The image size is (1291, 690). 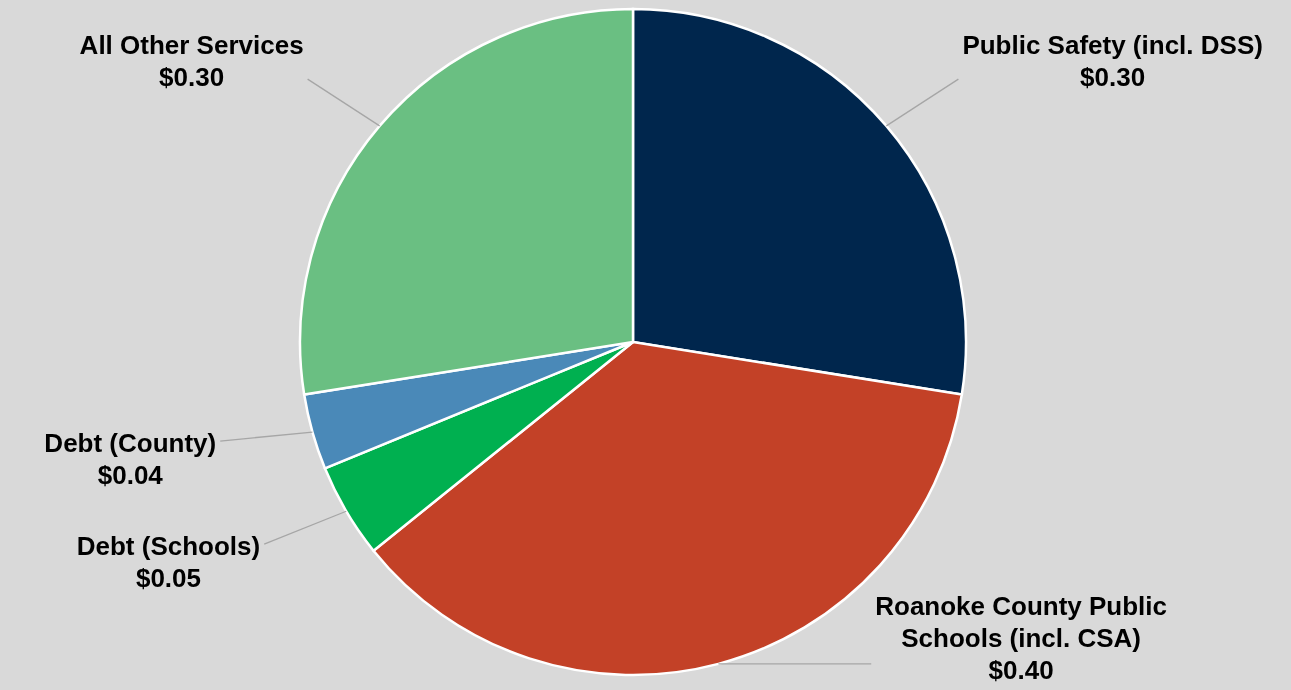 What do you see at coordinates (191, 45) in the screenshot?
I see `slice-label: All Other Services` at bounding box center [191, 45].